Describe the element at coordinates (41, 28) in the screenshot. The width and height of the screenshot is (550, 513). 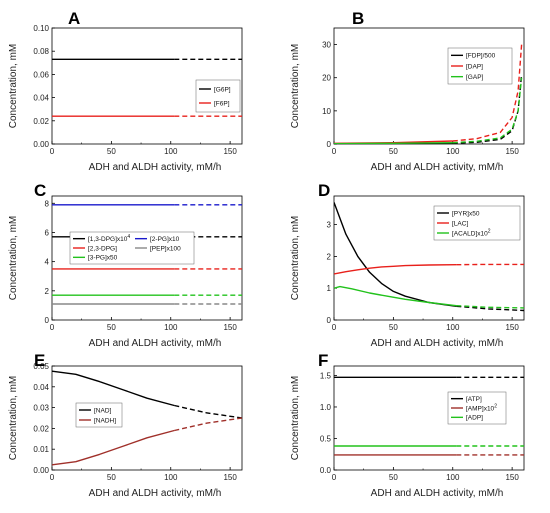
I see `y-tick-label: 0.10` at that location.